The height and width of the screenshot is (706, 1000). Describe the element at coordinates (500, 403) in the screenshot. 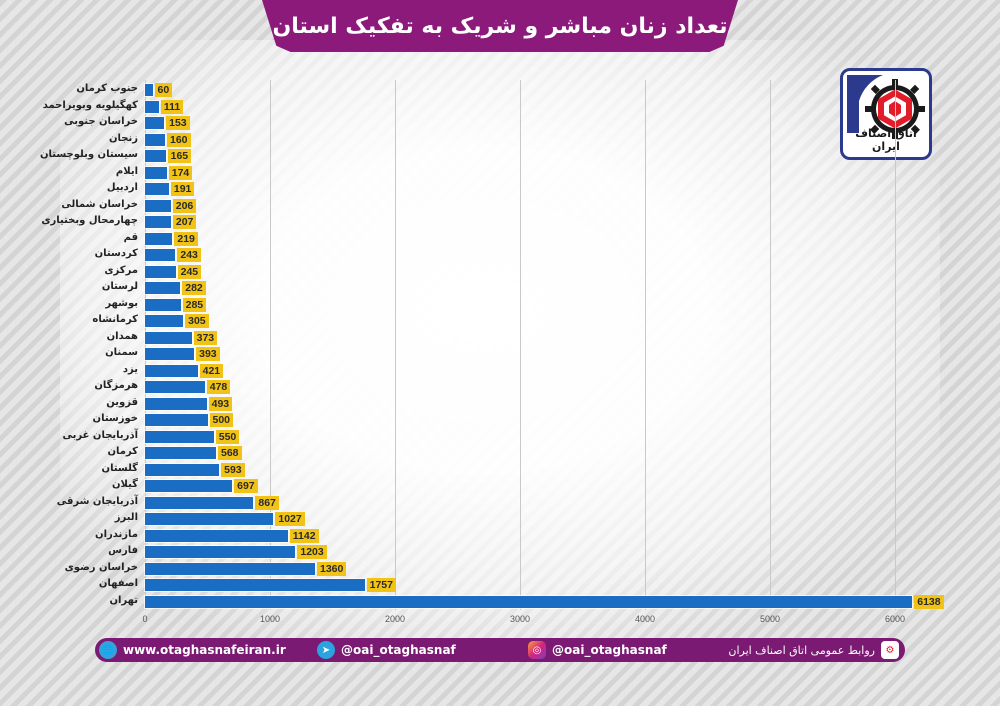

I see `table-row: قزوین 493` at that location.